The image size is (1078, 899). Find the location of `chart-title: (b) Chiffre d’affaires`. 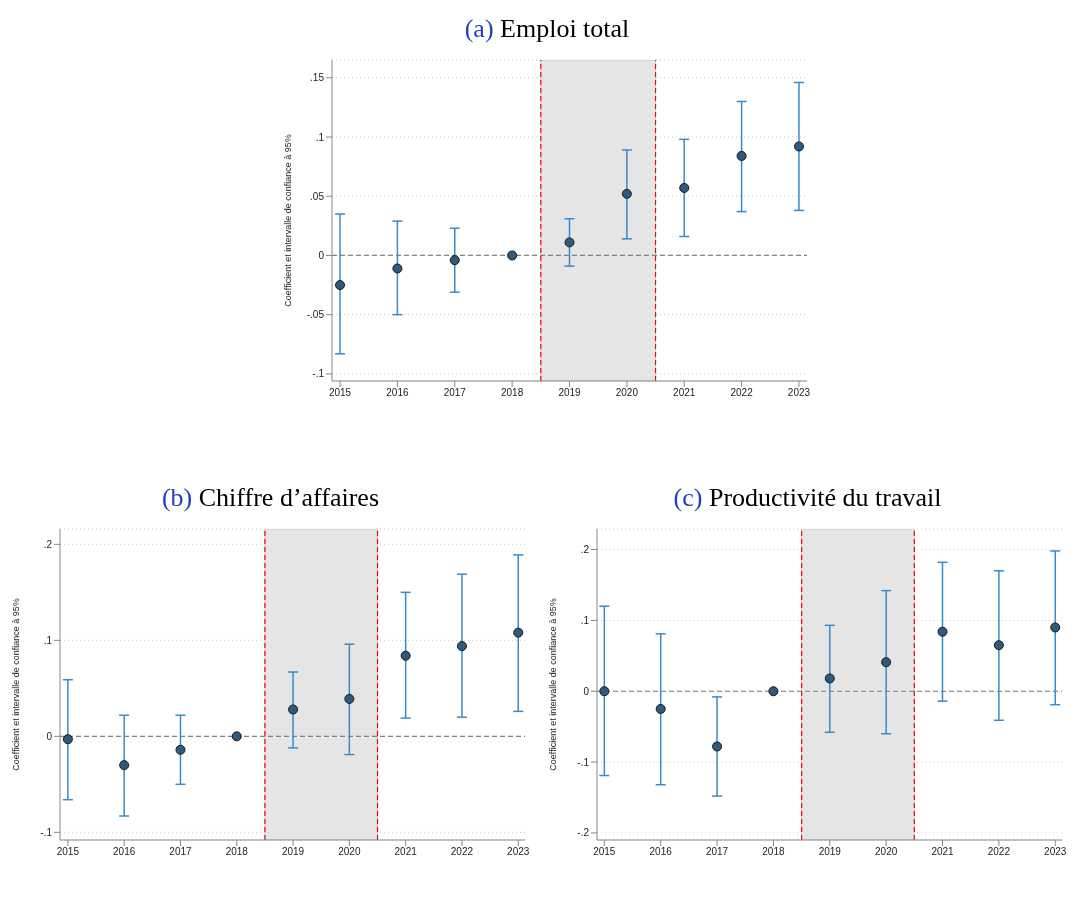

chart-title: (b) Chiffre d’affaires is located at coordinates (270, 498).